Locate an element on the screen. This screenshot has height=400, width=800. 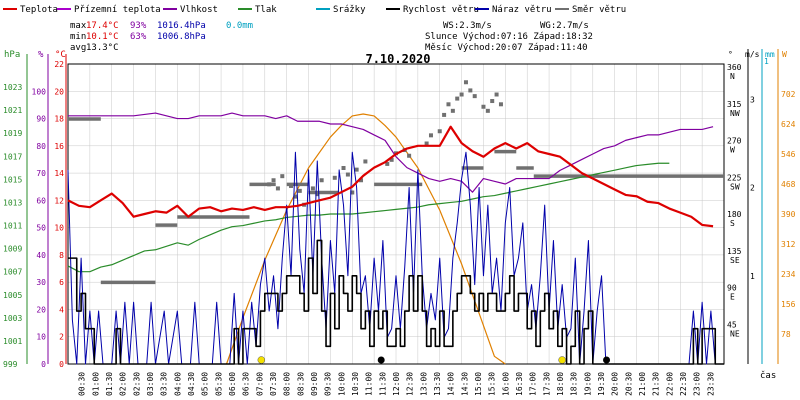
x-tick-label: 23:00 is located at coordinates (697, 384).